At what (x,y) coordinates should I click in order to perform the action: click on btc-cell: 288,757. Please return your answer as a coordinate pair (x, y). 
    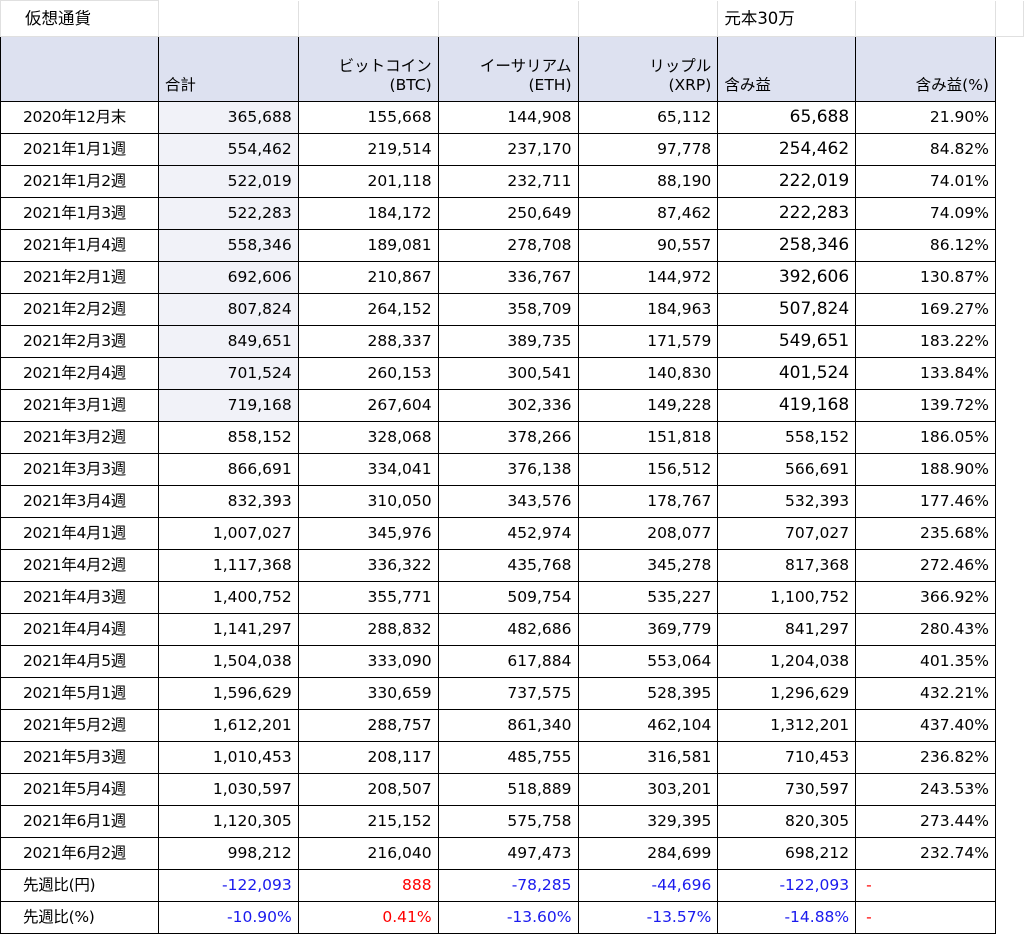
    Looking at the image, I should click on (368, 725).